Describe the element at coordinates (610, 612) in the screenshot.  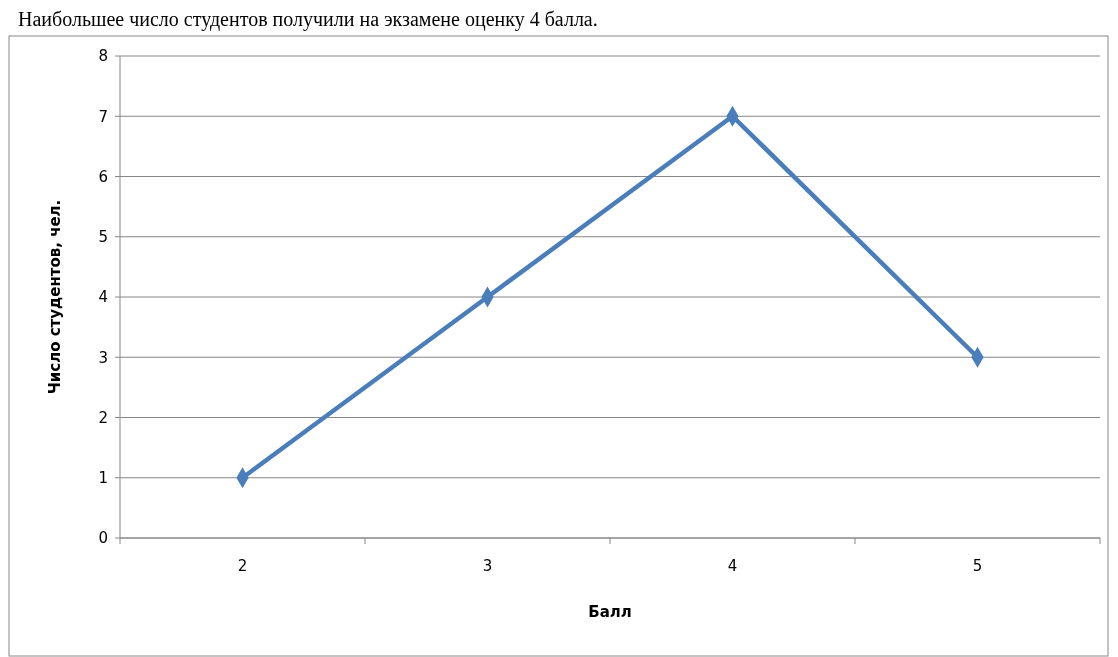
I see `x-axis-title: Балл` at that location.